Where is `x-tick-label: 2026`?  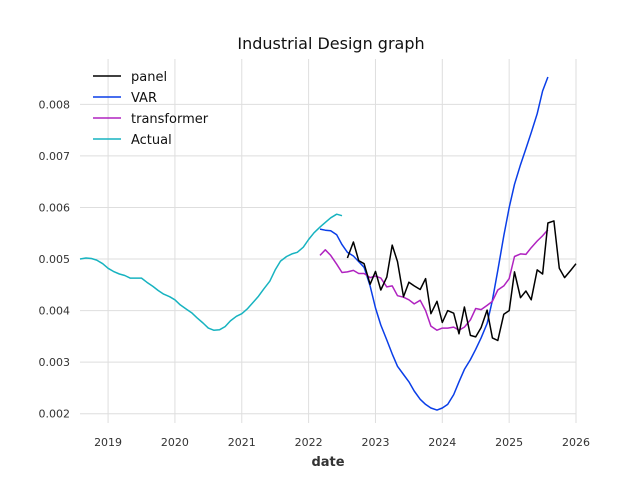 x-tick-label: 2026 is located at coordinates (576, 442).